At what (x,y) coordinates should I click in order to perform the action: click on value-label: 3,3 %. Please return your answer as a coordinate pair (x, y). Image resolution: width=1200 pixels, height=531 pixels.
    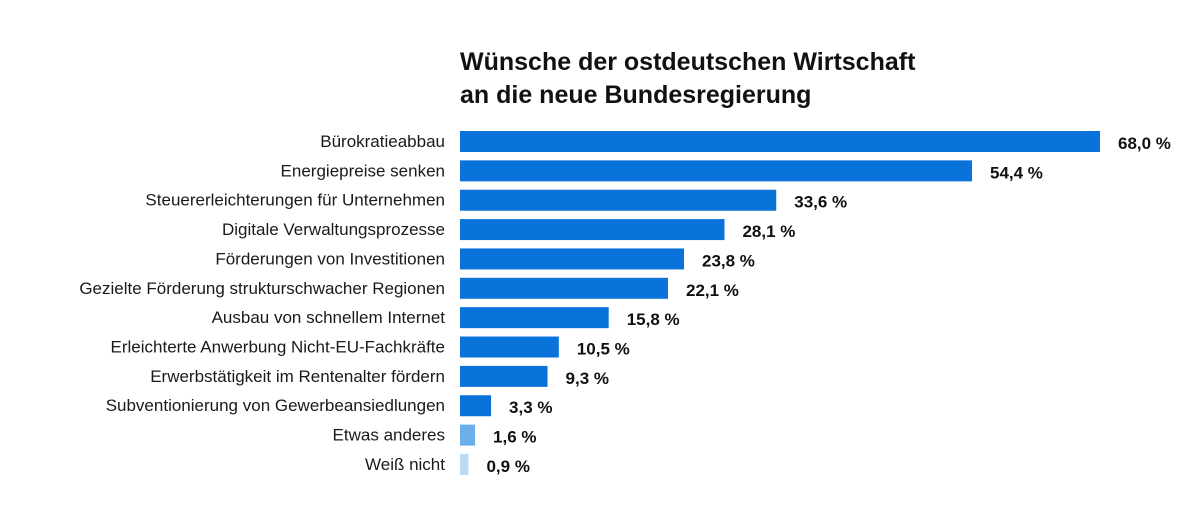
    Looking at the image, I should click on (530, 407).